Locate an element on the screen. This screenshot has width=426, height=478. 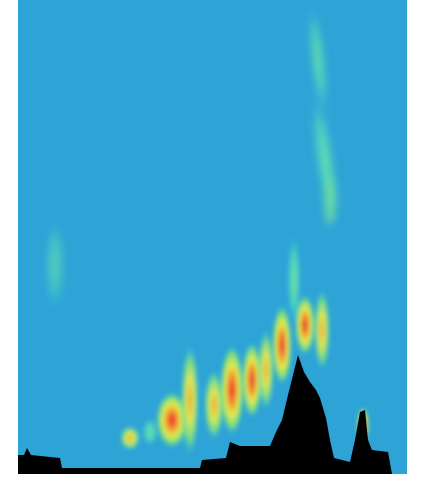
echo-streak is located at coordinates (323, 115).